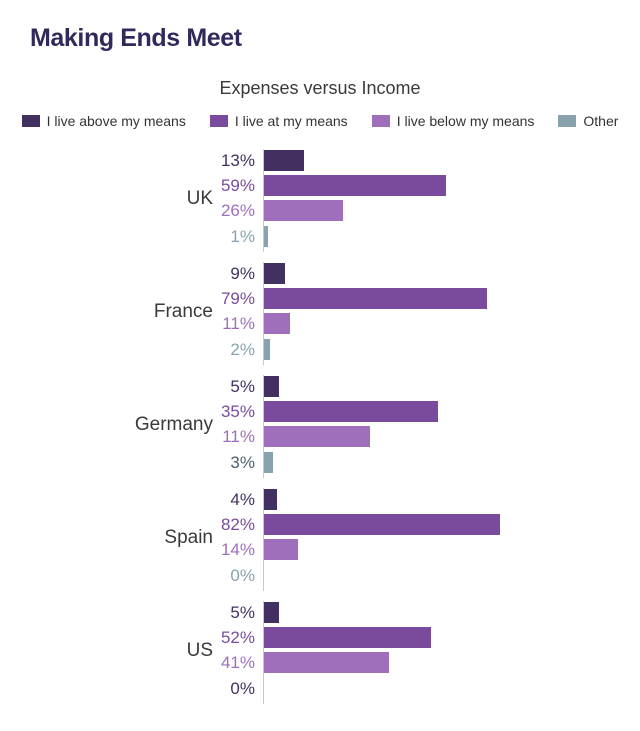 Image resolution: width=640 pixels, height=731 pixels. What do you see at coordinates (291, 121) in the screenshot?
I see `legend-label: I live at my means` at bounding box center [291, 121].